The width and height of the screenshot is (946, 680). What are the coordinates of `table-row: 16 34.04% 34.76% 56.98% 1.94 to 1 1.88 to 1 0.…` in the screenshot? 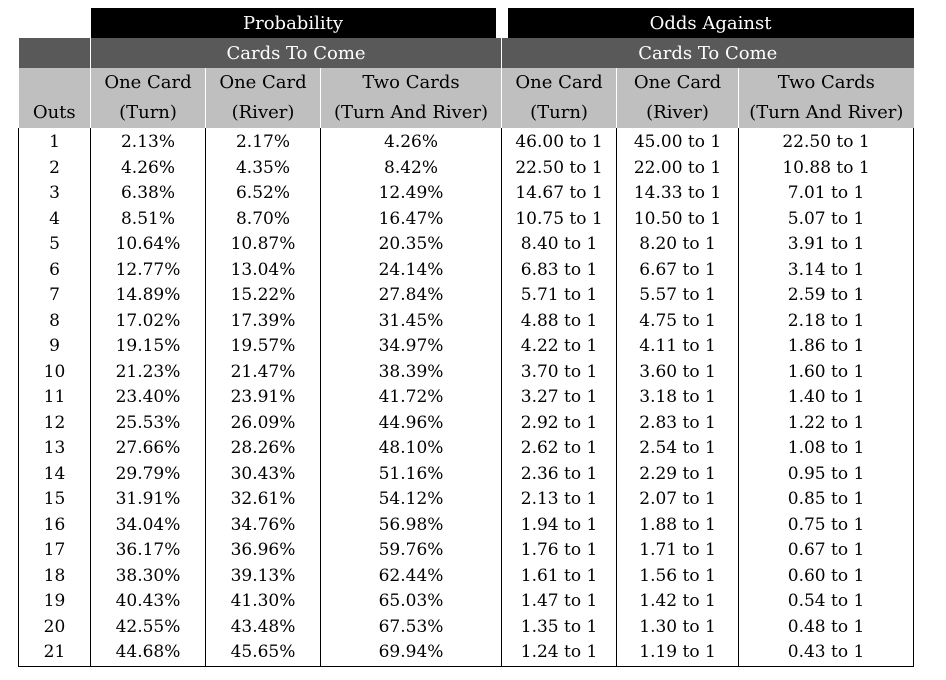 It's located at (466, 525).